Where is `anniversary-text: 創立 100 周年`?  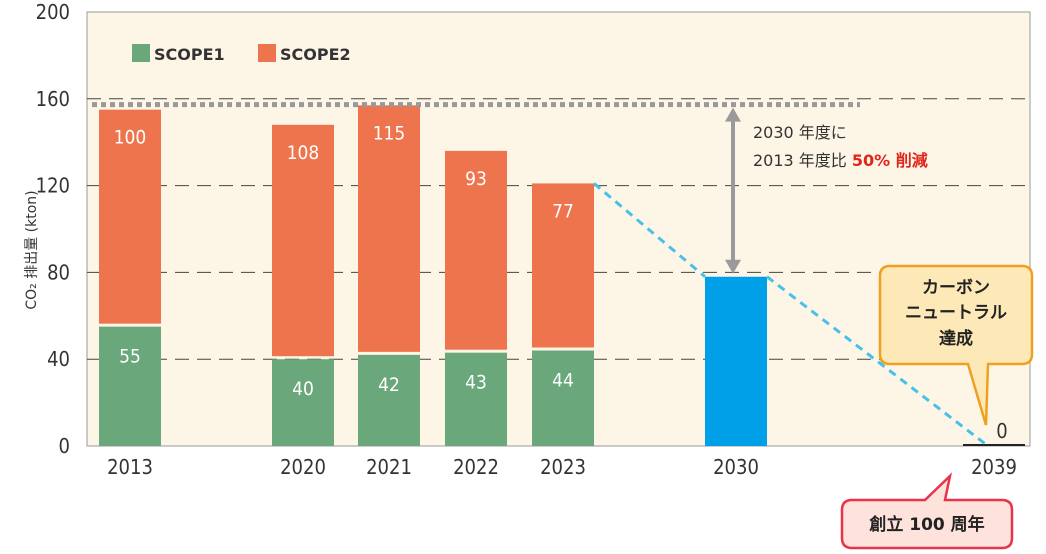 anniversary-text: 創立 100 周年 is located at coordinates (926, 524).